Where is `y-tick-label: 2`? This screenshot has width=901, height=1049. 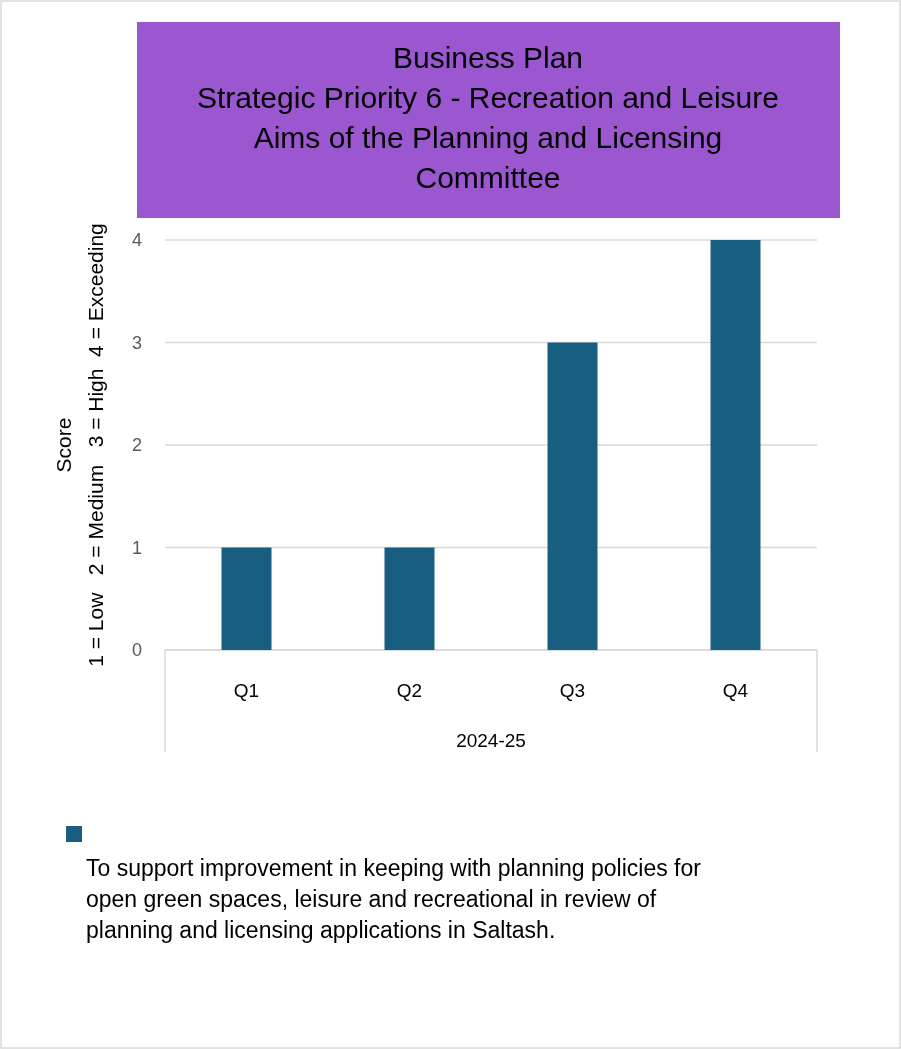 y-tick-label: 2 is located at coordinates (136, 445).